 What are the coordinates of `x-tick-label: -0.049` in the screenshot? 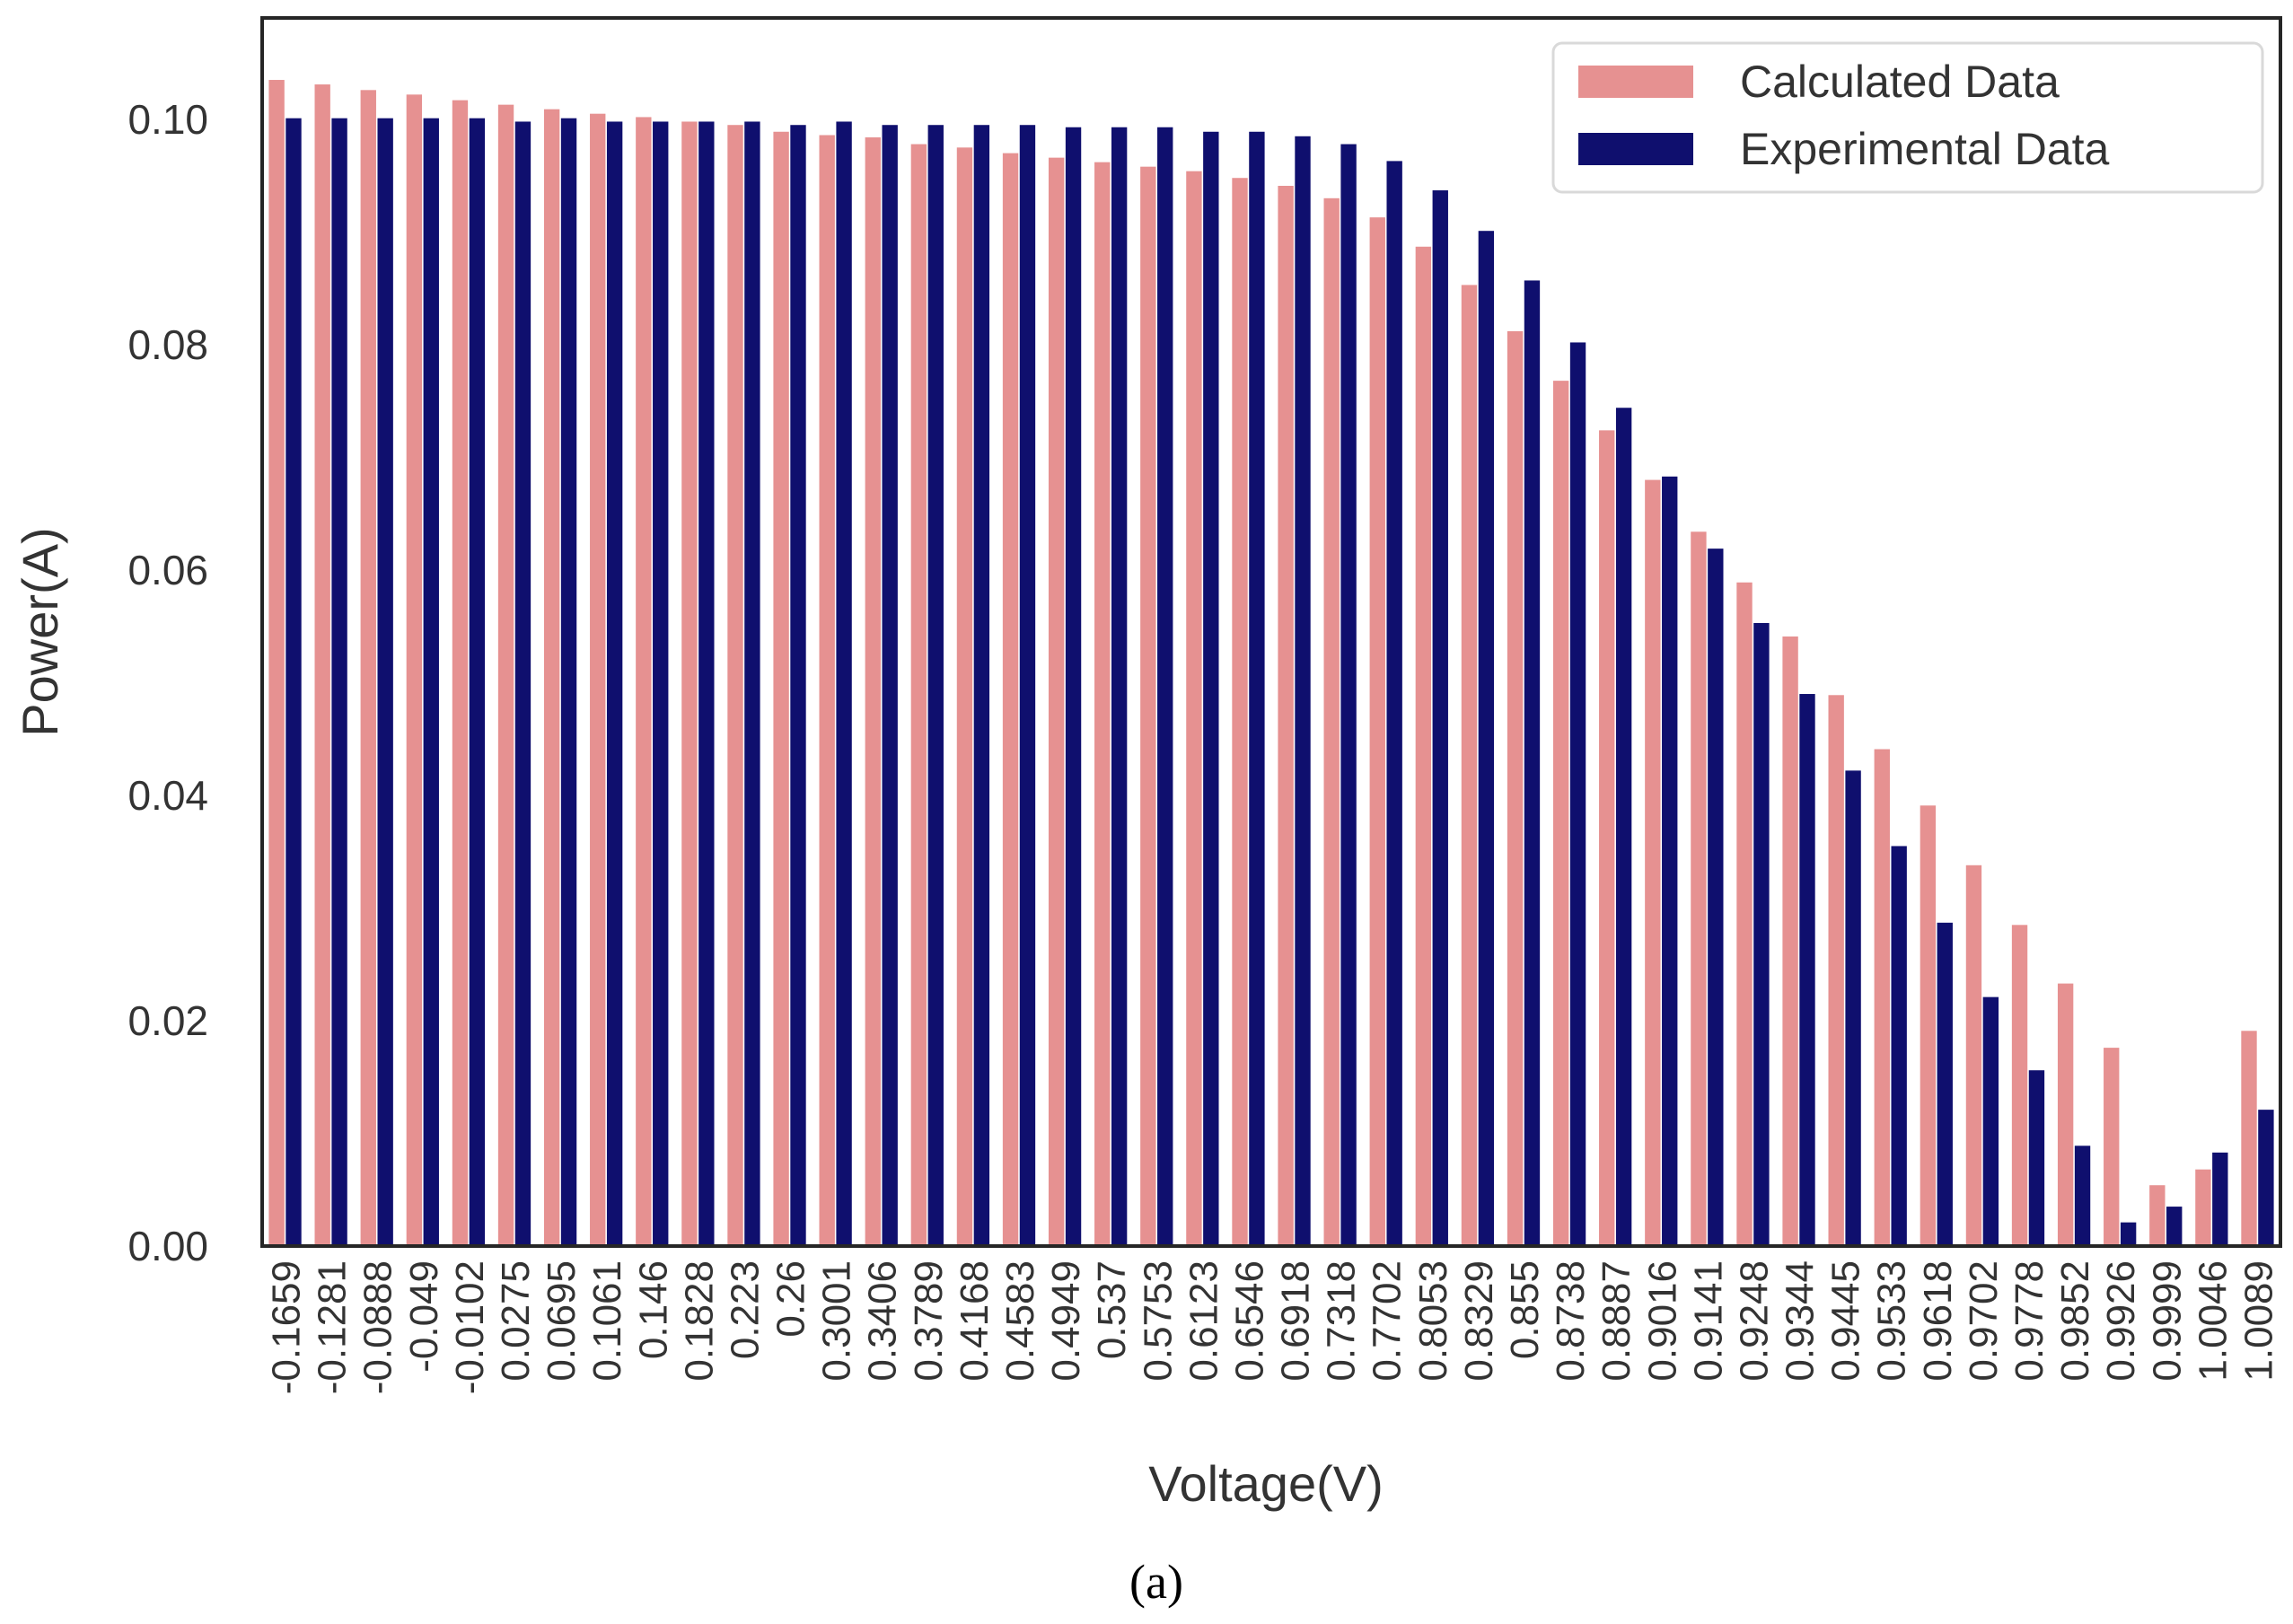 It's located at (424, 1316).